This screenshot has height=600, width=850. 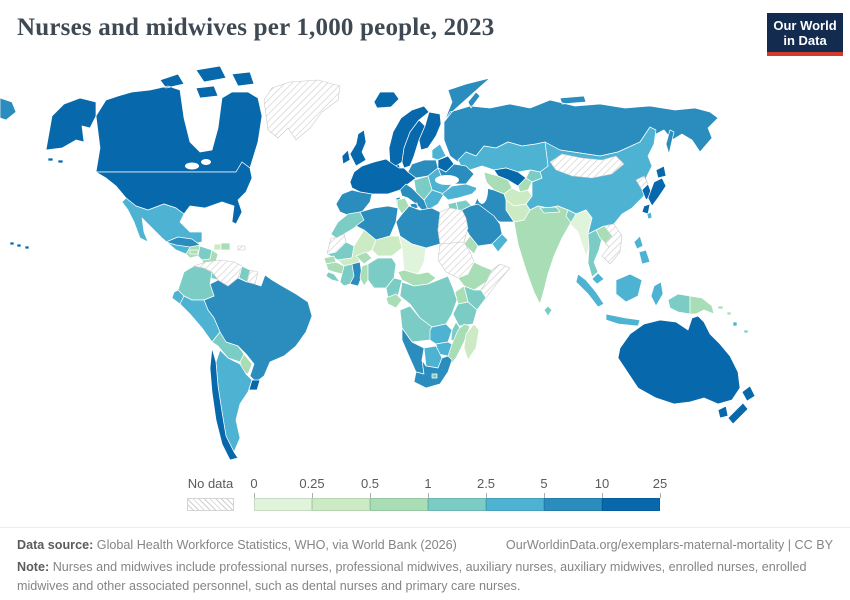 I want to click on region-australia, so click(x=679, y=367).